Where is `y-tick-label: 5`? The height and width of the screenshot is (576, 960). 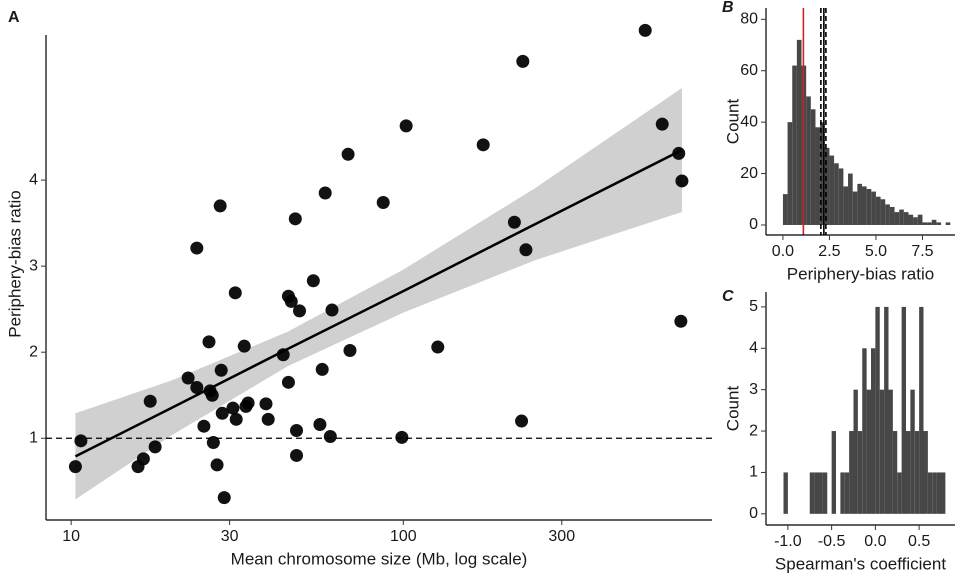 y-tick-label: 5 is located at coordinates (753, 306).